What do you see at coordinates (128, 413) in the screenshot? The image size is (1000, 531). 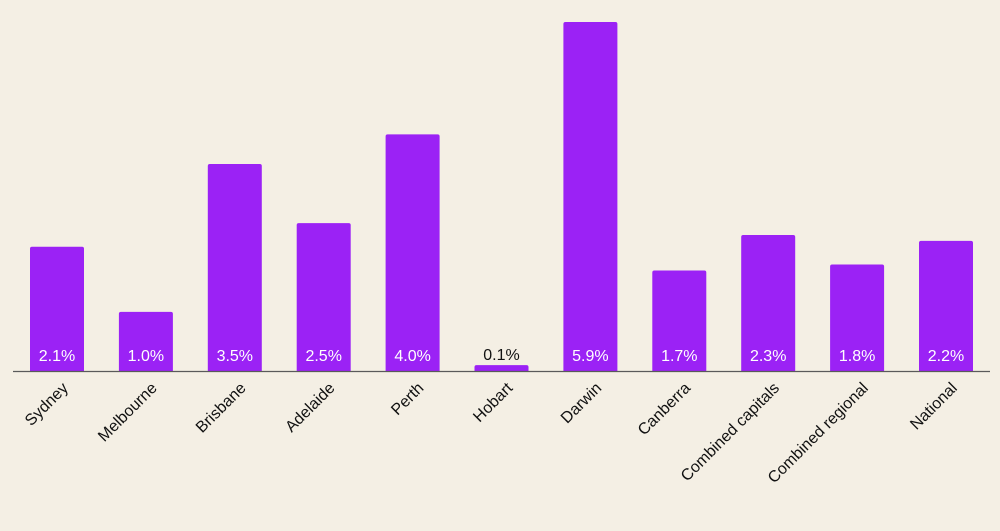 I see `category-label-melbourne: Melbourne` at bounding box center [128, 413].